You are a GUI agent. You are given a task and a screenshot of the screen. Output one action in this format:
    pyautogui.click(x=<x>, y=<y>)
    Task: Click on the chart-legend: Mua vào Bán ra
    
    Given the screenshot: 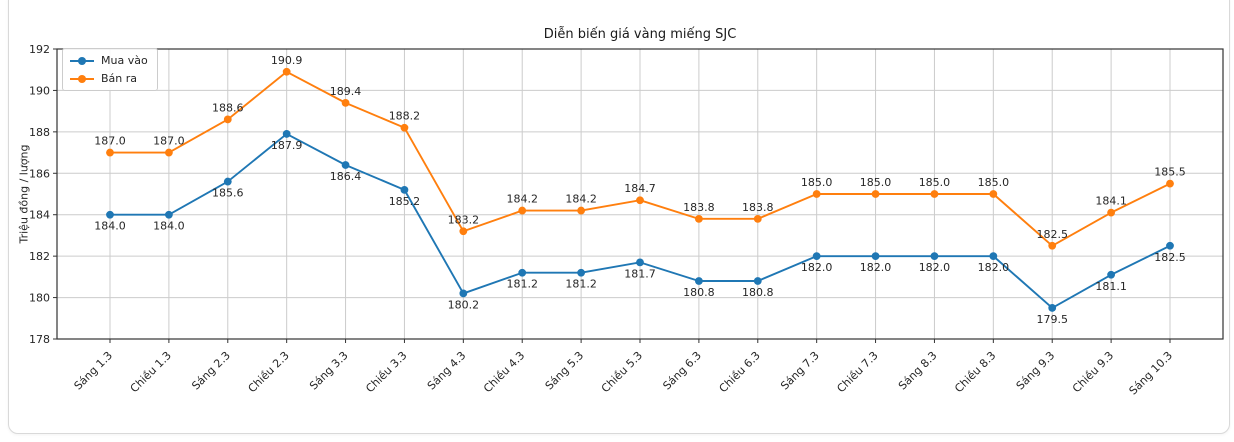 What is the action you would take?
    pyautogui.click(x=110, y=69)
    